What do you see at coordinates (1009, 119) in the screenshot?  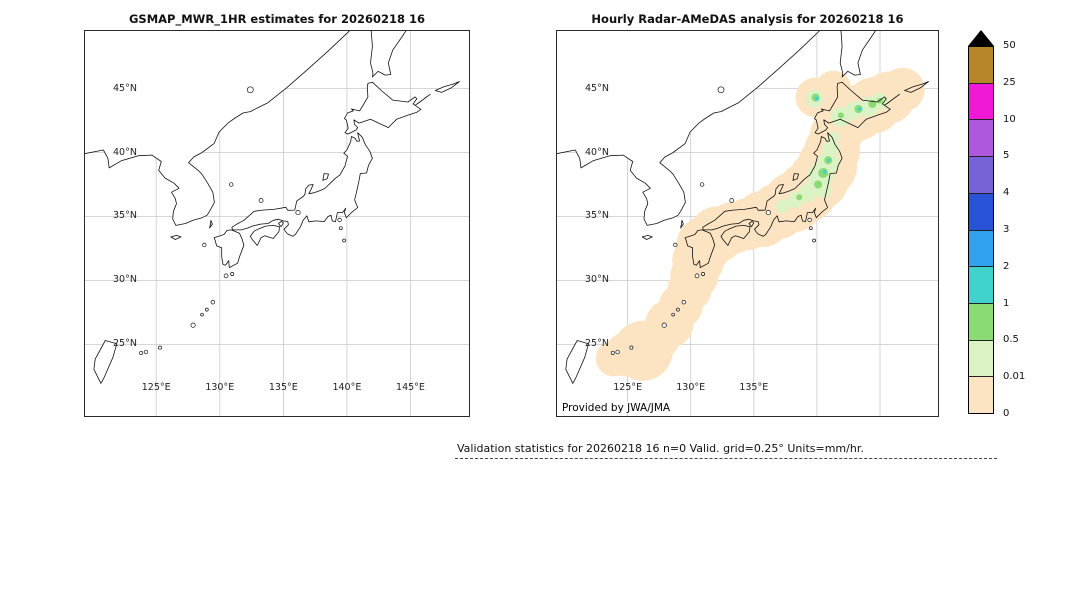 I see `colorbar-tick-label: 10` at bounding box center [1009, 119].